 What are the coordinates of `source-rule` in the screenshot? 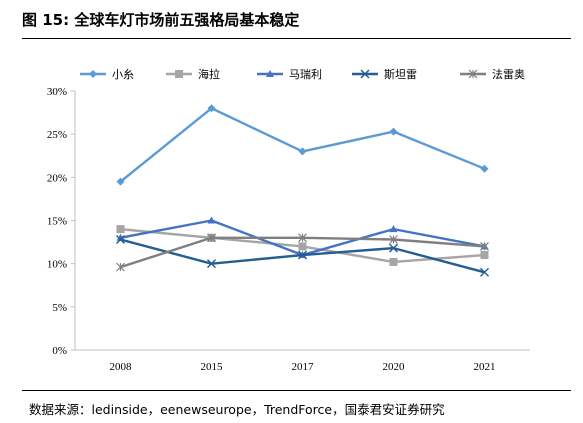 It's located at (296, 390).